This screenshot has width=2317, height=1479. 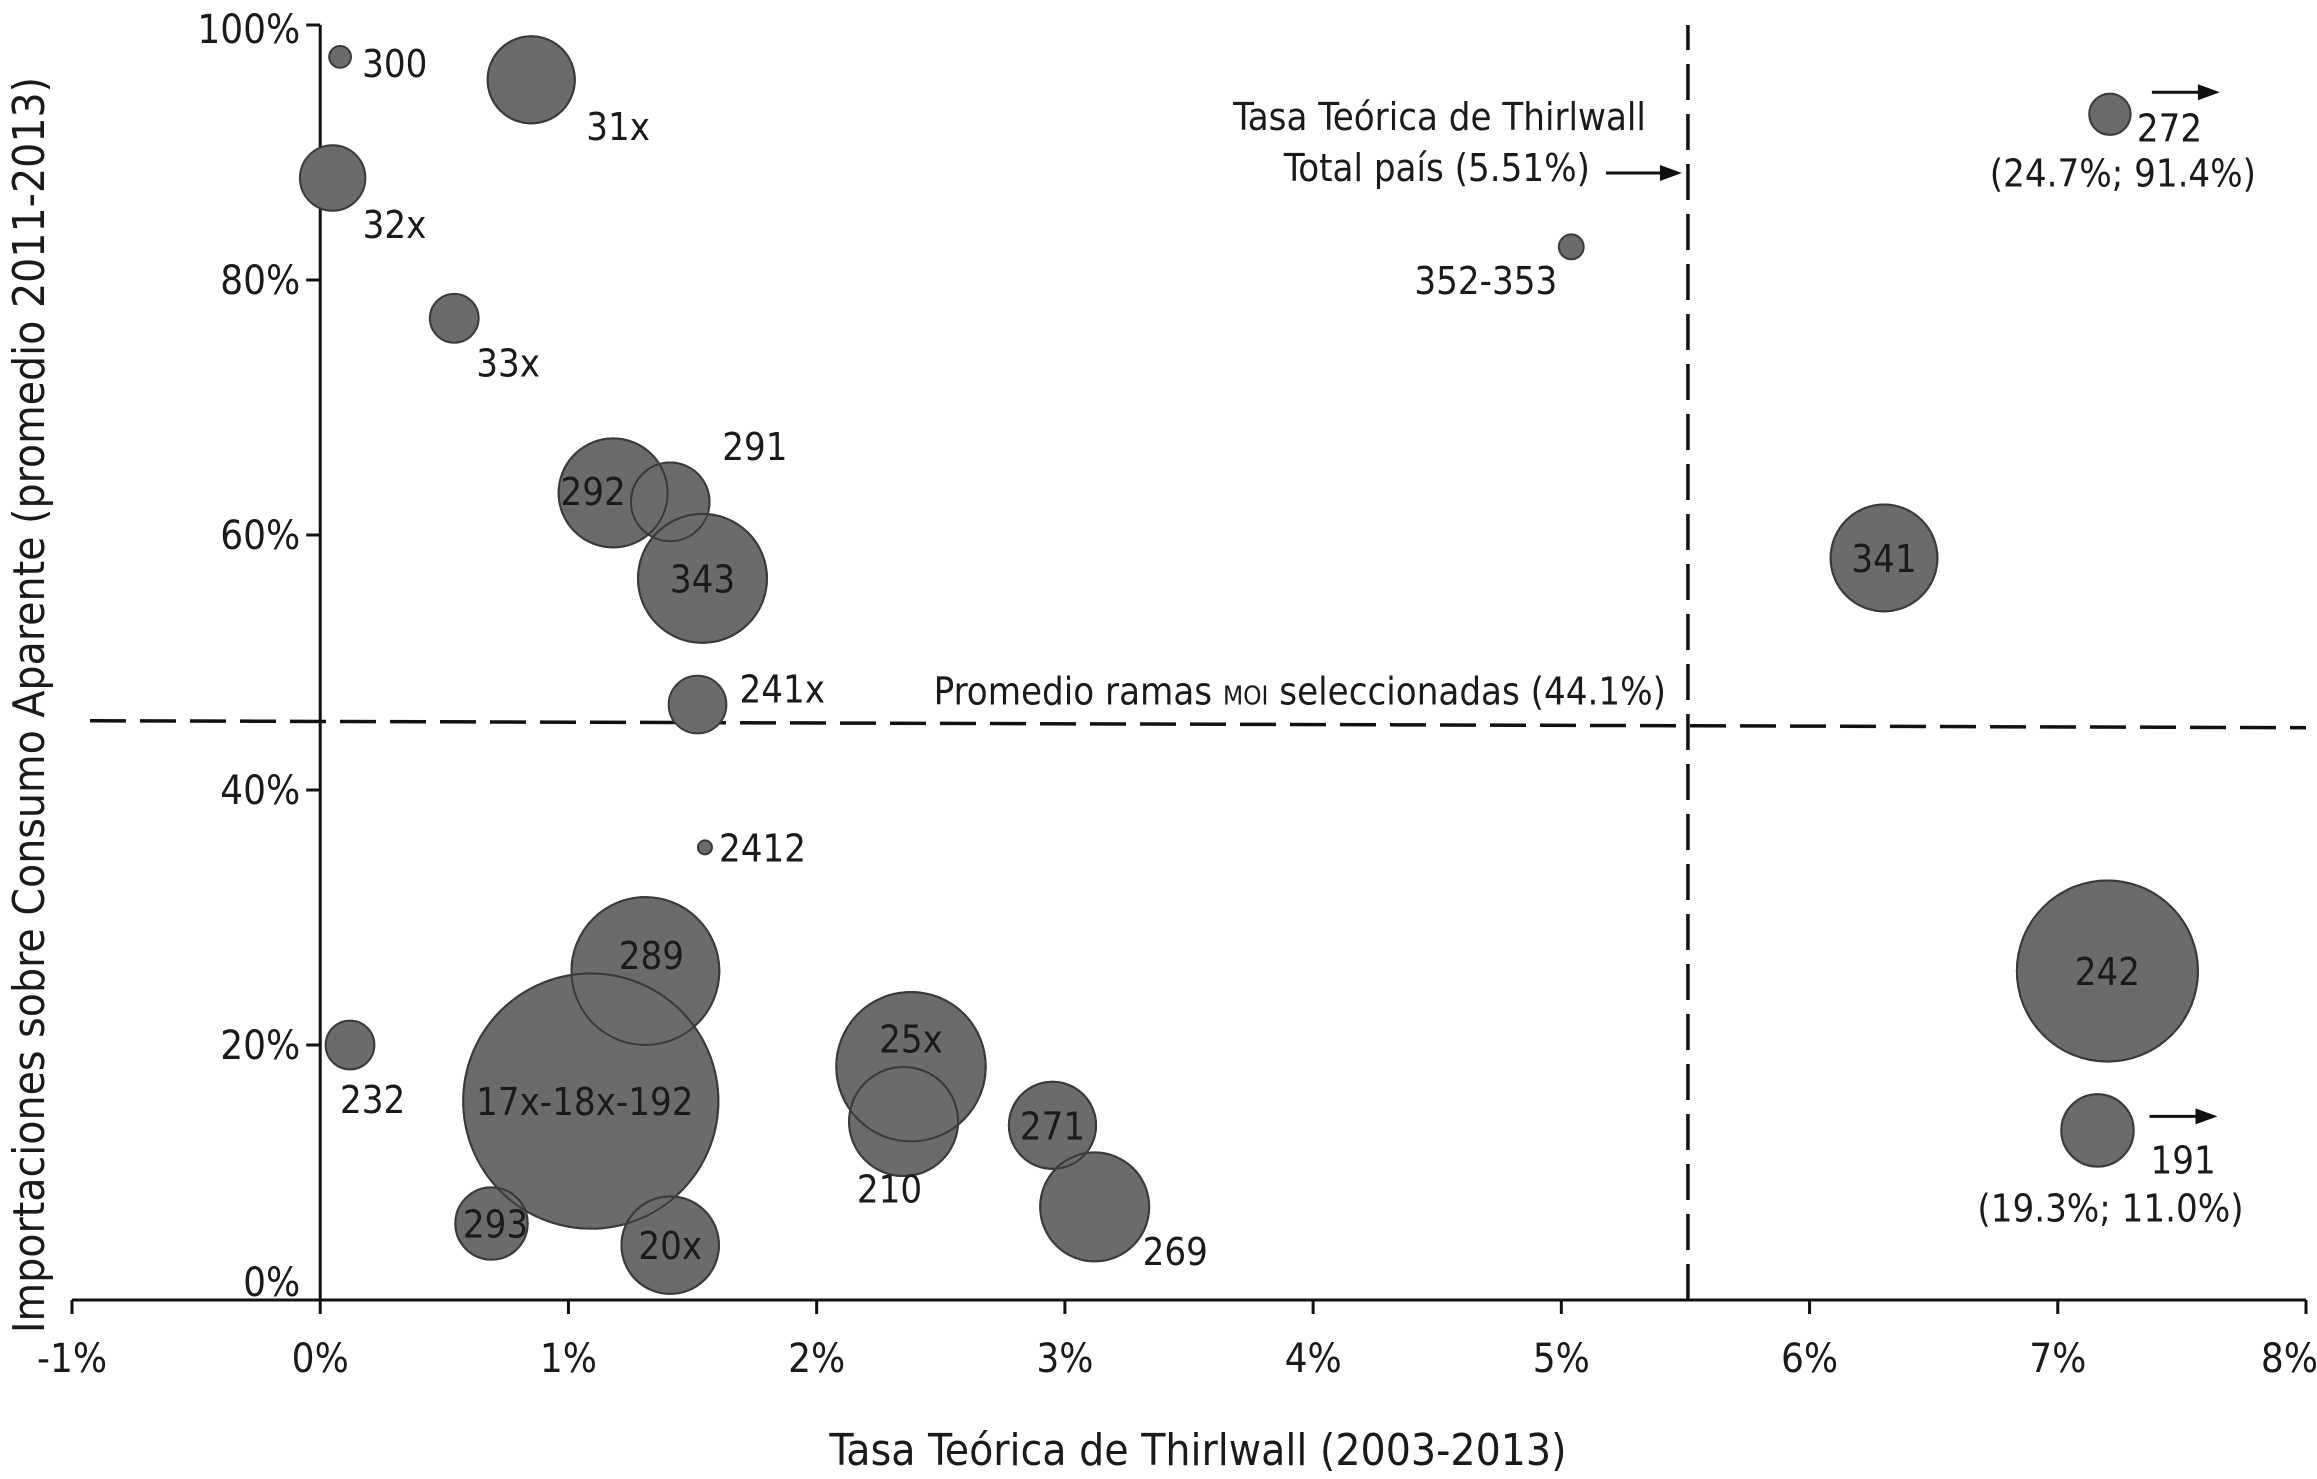 I want to click on bubble-label: 2412, so click(x=762, y=848).